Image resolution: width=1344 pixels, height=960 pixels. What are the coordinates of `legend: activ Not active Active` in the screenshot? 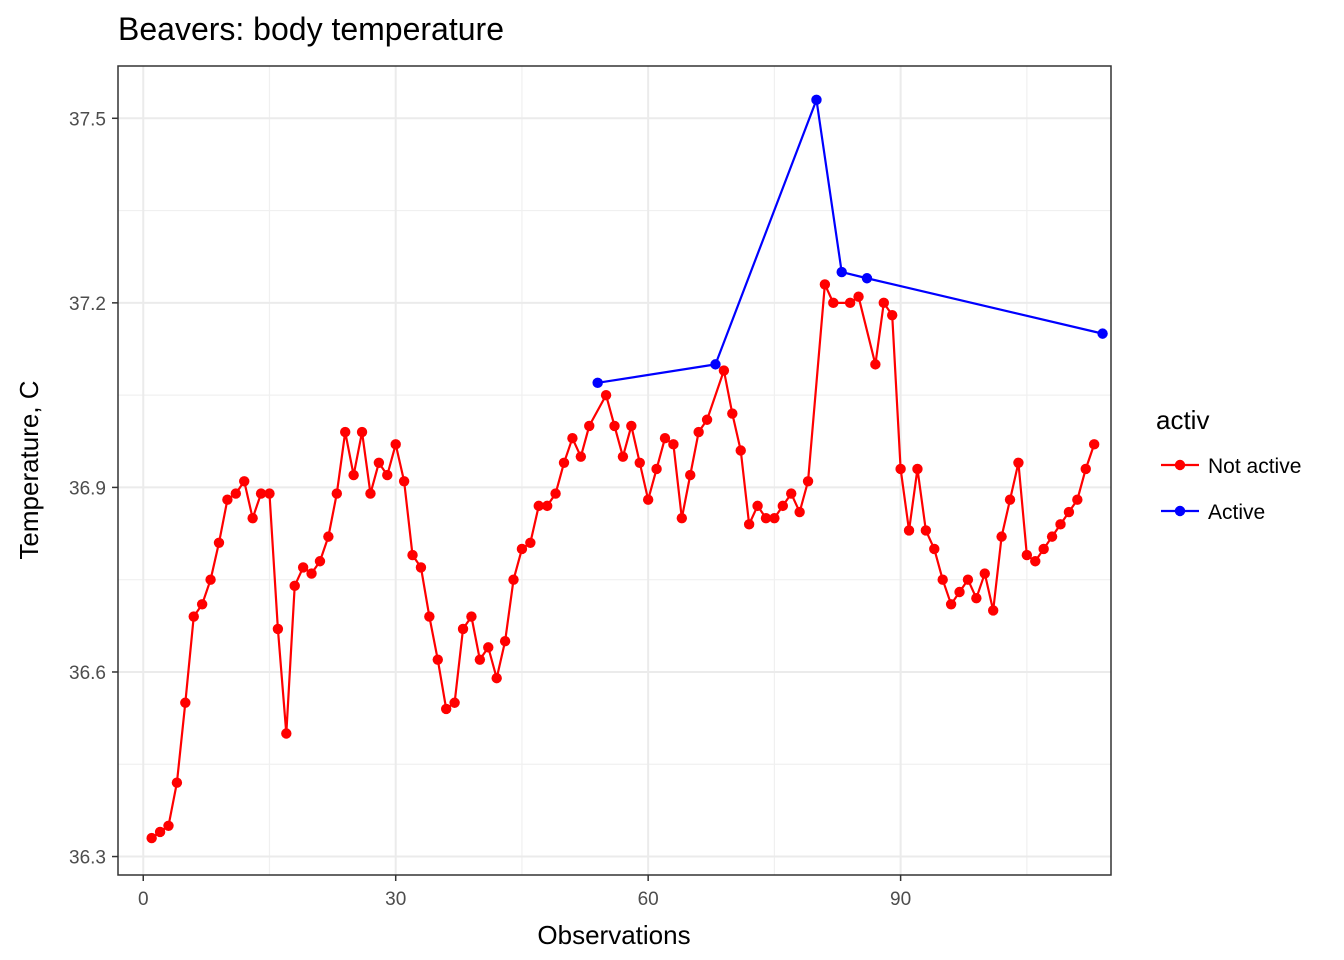 It's located at (1228, 464).